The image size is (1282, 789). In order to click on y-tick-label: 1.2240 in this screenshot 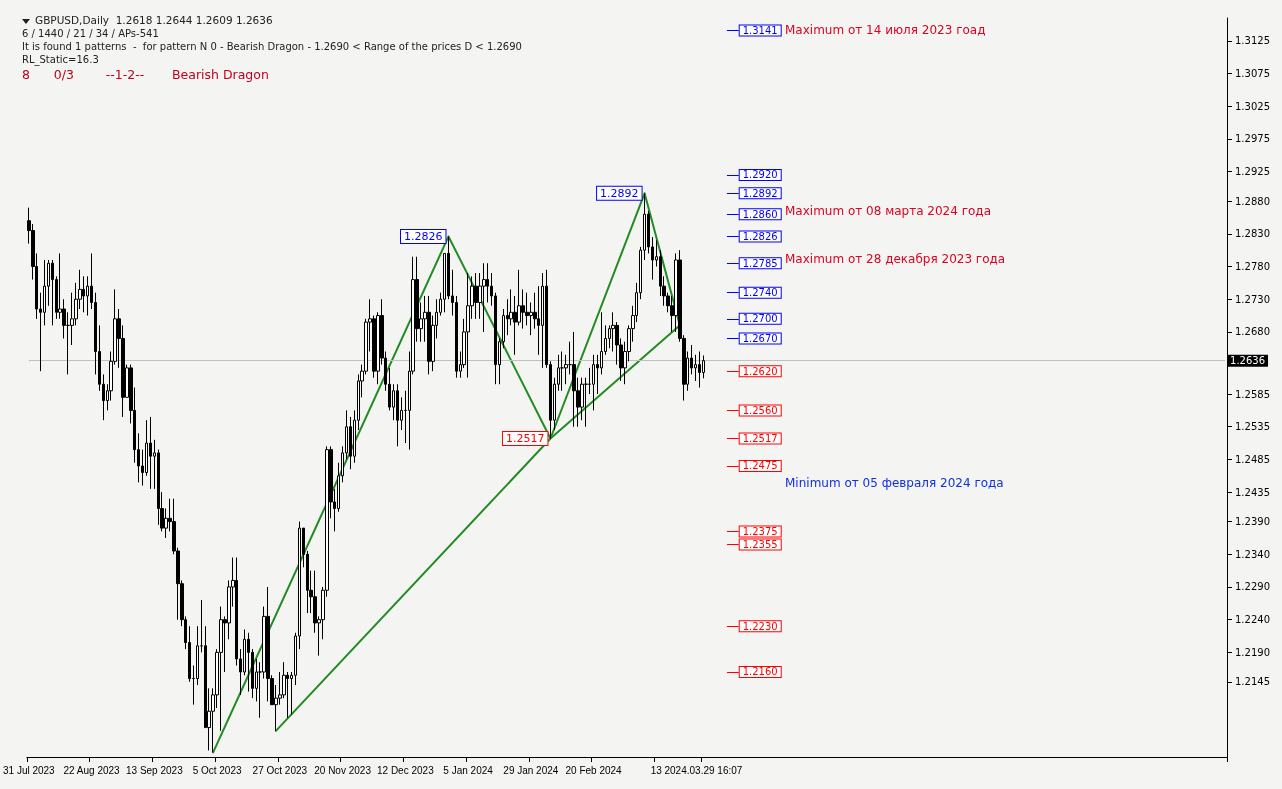, I will do `click(1252, 620)`.